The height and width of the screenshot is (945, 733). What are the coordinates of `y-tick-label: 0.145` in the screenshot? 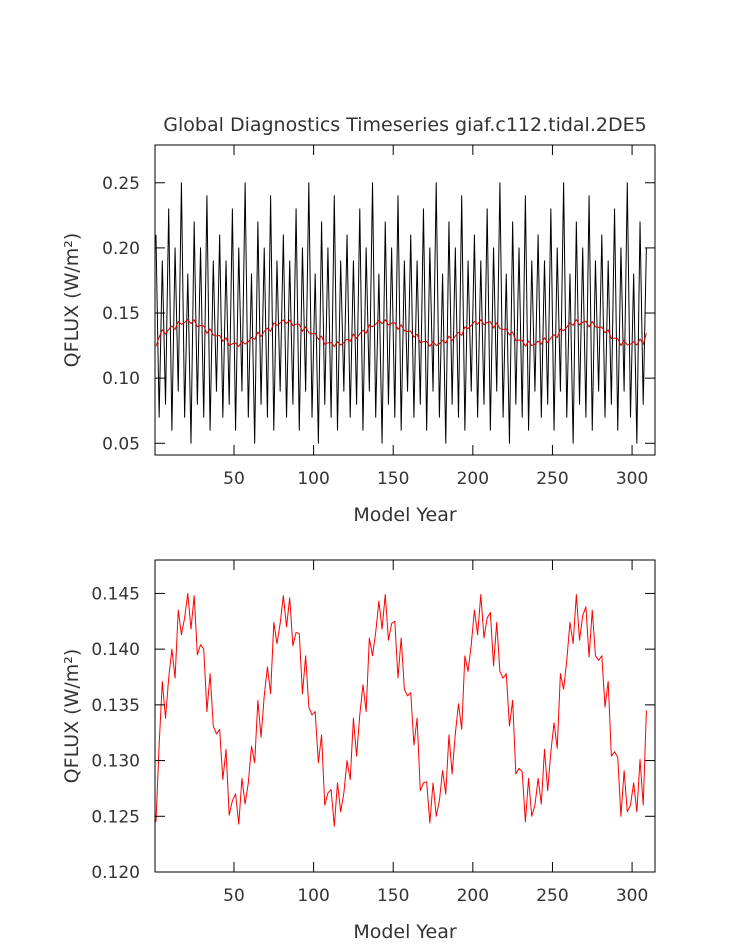 It's located at (115, 594).